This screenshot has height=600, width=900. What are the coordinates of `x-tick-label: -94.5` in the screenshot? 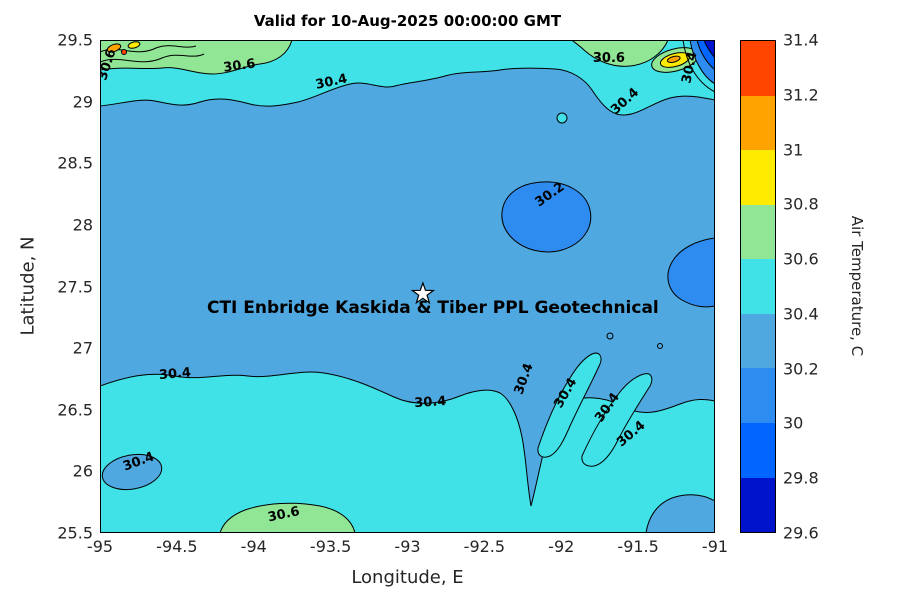 It's located at (177, 546).